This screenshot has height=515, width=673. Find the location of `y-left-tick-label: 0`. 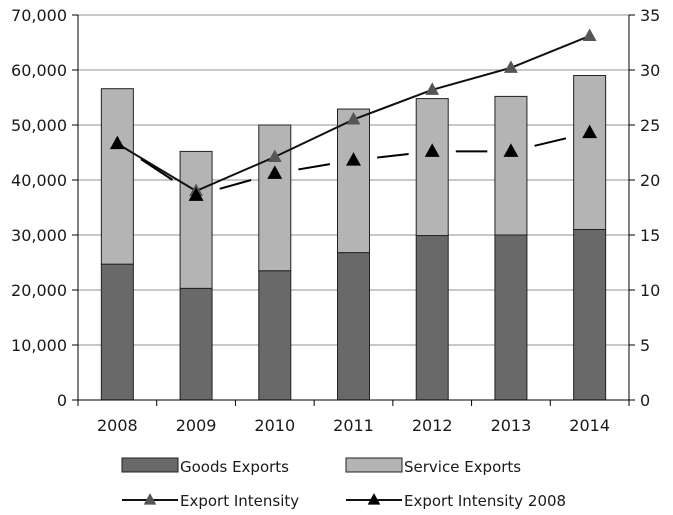

y-left-tick-label: 0 is located at coordinates (62, 400).